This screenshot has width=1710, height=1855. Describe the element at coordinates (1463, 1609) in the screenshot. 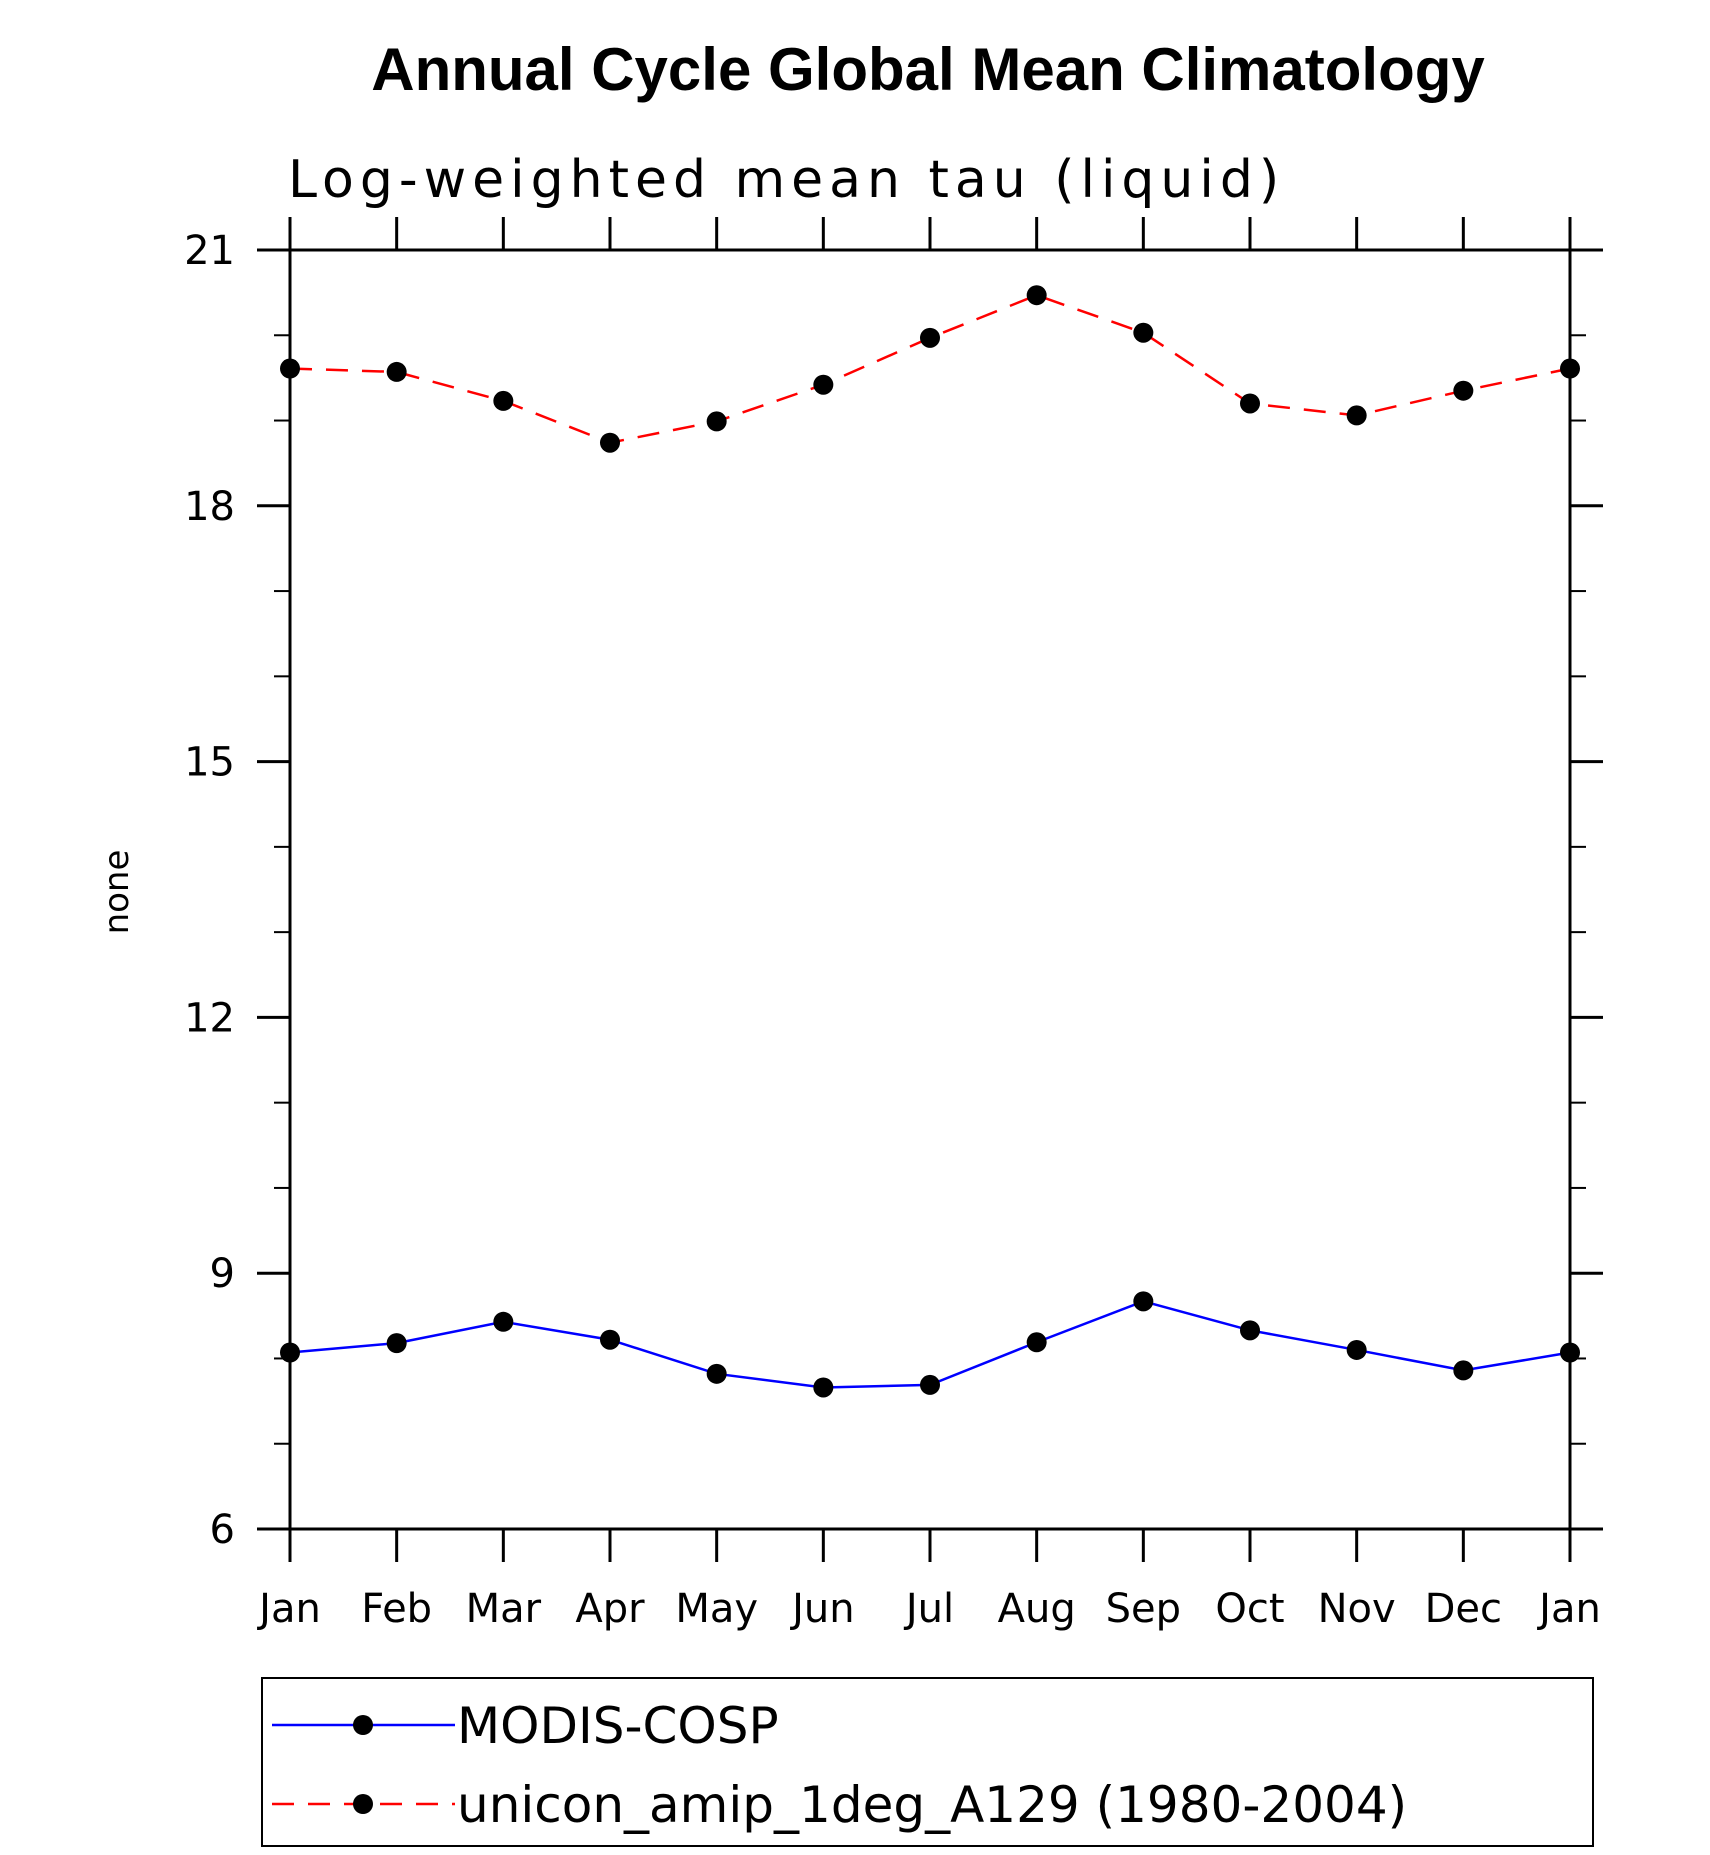

I see `x-tick-label: Dec` at that location.